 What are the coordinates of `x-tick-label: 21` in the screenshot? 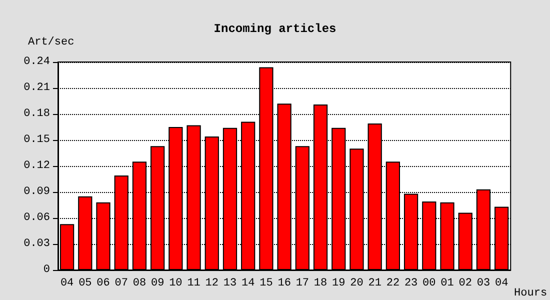 It's located at (375, 284).